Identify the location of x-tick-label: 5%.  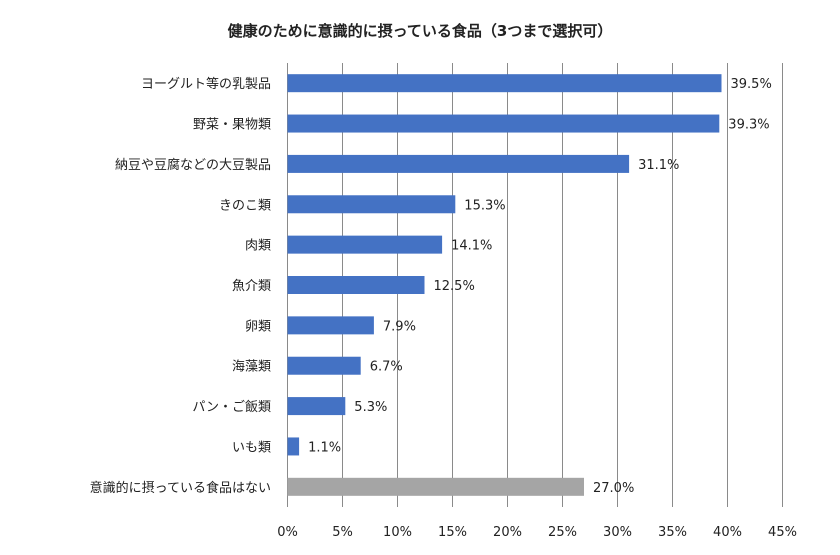
(342, 532).